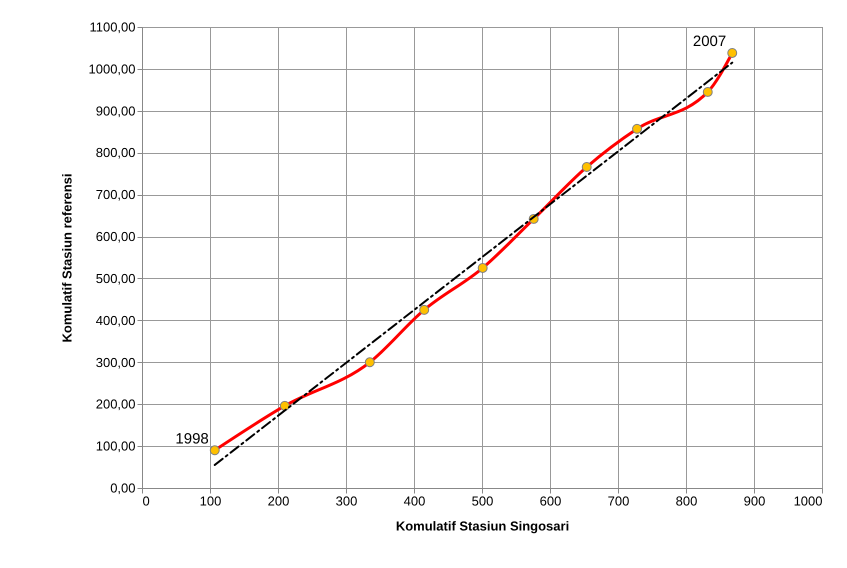 The image size is (847, 568). What do you see at coordinates (551, 501) in the screenshot?
I see `x-tick-label: 600` at bounding box center [551, 501].